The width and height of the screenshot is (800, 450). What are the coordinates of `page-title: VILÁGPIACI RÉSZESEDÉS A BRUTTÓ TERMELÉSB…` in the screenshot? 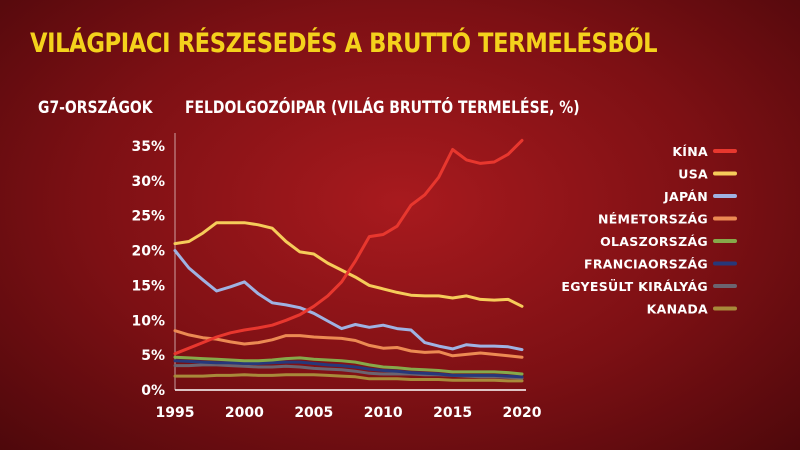 It's located at (344, 43).